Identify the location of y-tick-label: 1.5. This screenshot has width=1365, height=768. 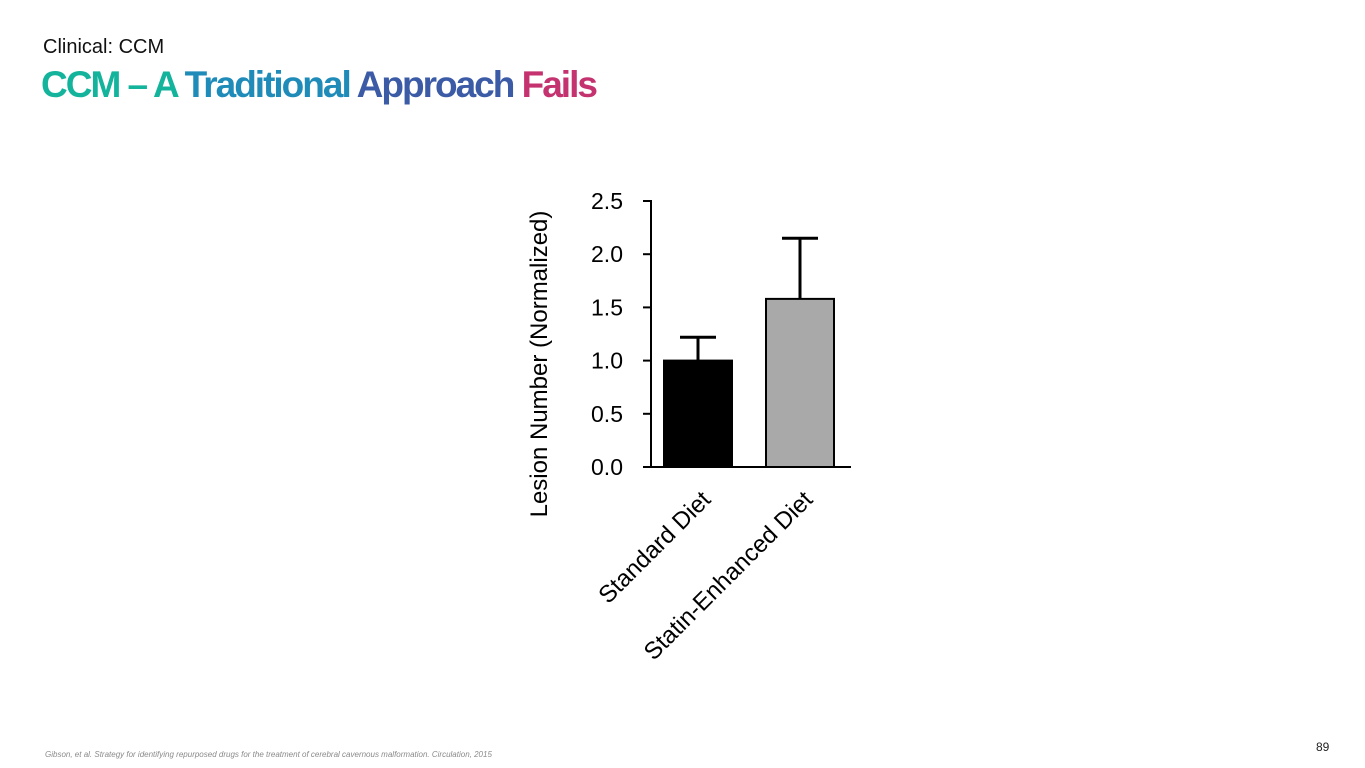
(607, 307).